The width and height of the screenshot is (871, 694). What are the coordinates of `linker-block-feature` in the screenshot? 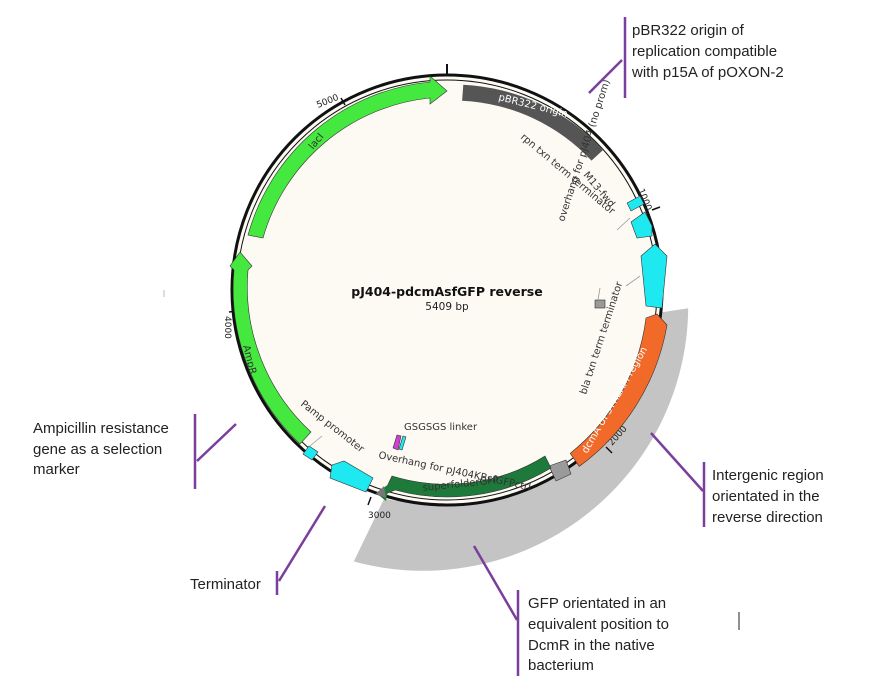 It's located at (560, 470).